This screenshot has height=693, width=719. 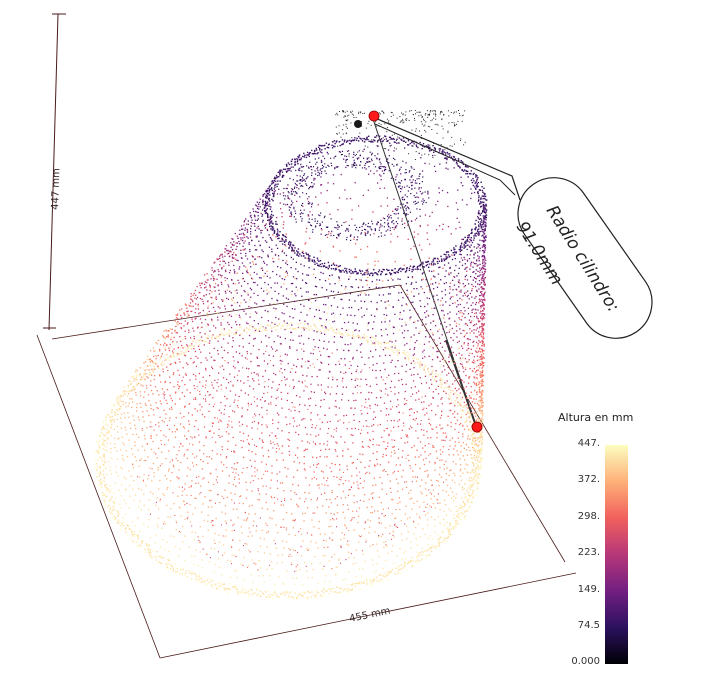 I want to click on height-dimension-label: 447 mm, so click(x=56, y=189).